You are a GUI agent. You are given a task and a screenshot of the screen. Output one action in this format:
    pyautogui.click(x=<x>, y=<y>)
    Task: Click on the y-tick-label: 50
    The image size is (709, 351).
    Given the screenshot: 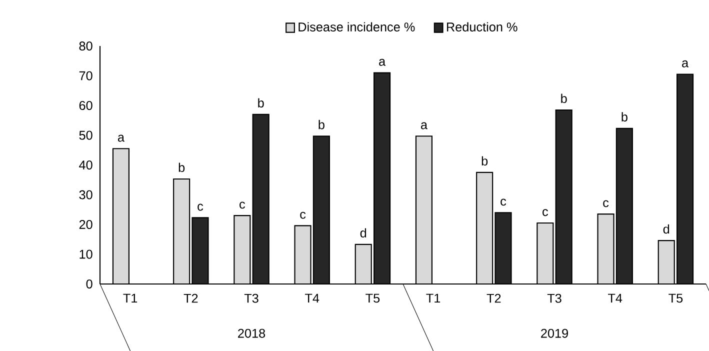 What is the action you would take?
    pyautogui.click(x=85, y=135)
    